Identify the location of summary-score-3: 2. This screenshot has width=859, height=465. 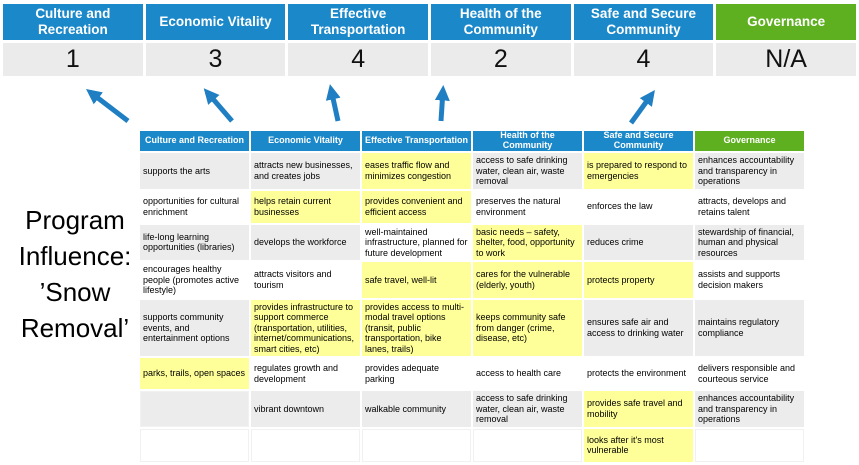
(500, 59).